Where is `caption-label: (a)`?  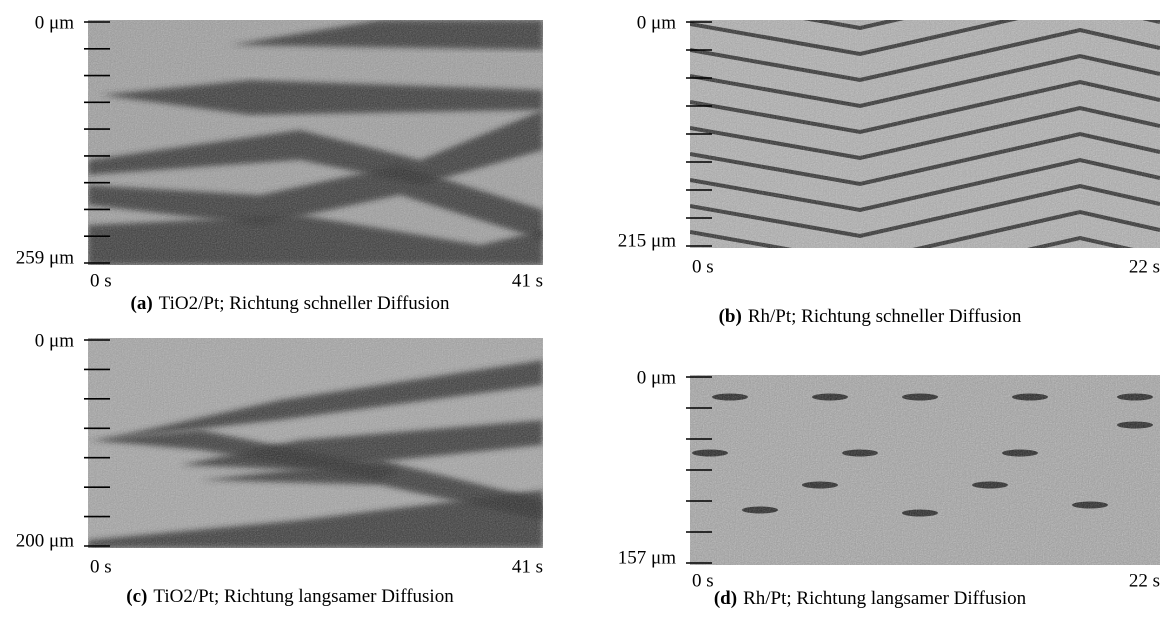 caption-label: (a) is located at coordinates (142, 303).